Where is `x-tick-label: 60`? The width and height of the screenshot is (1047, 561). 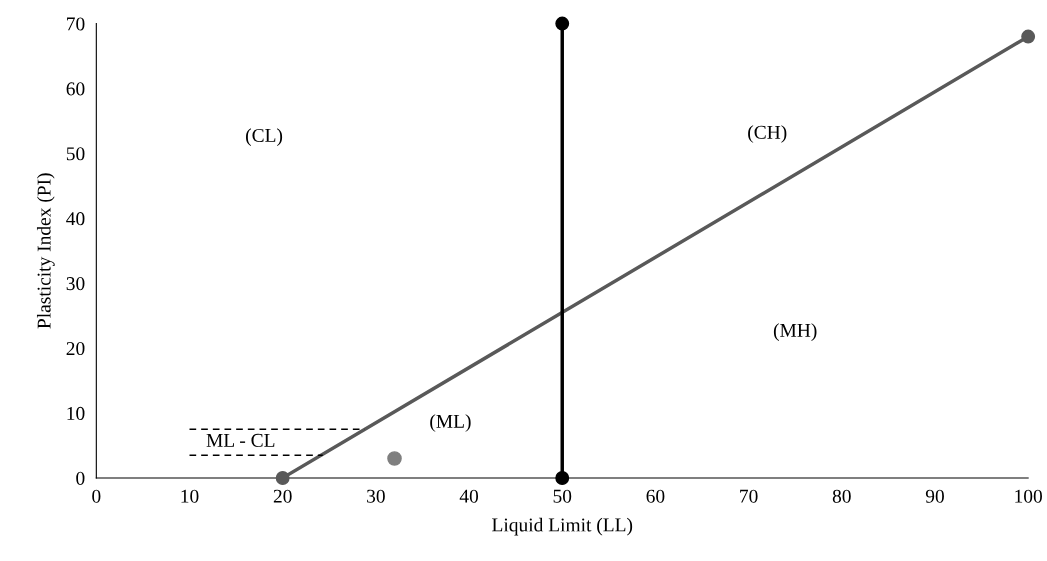
x-tick-label: 60 is located at coordinates (655, 496).